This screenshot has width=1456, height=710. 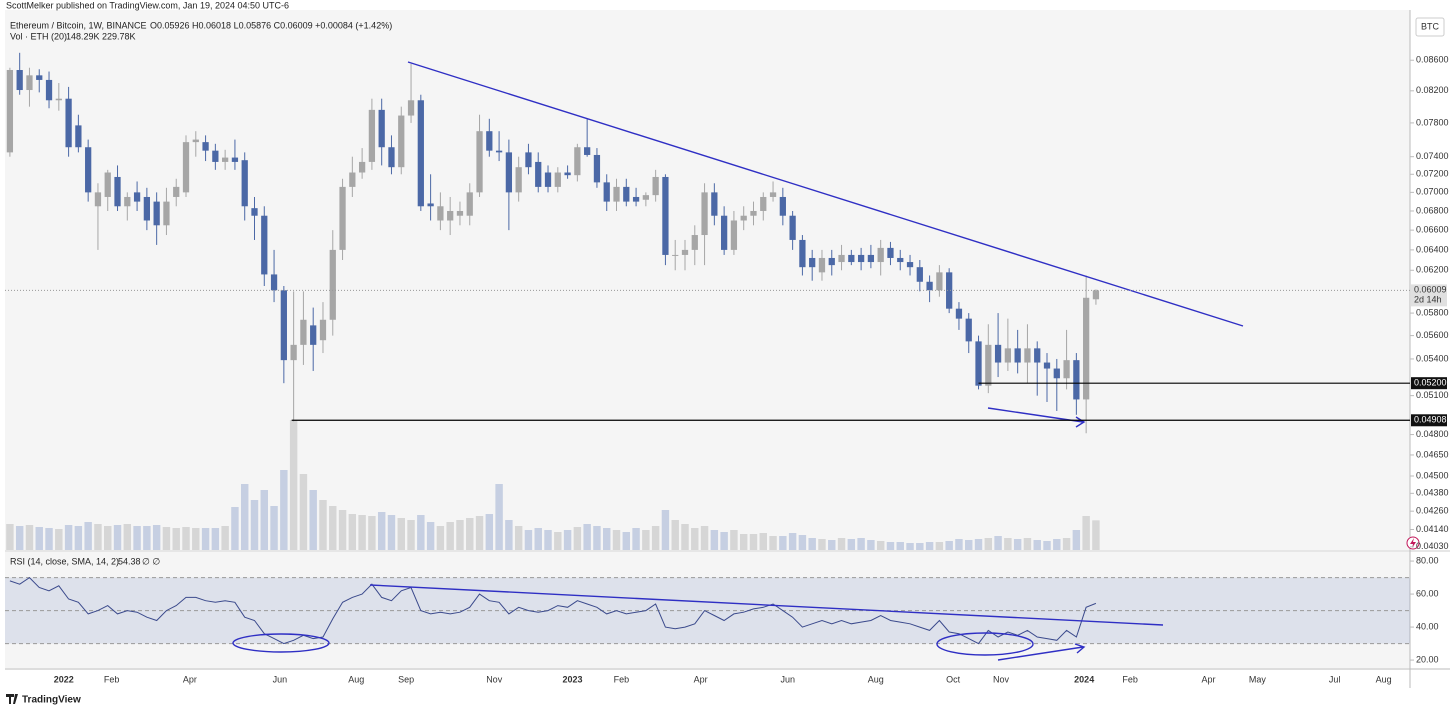 What do you see at coordinates (1430, 27) in the screenshot?
I see `currency-box` at bounding box center [1430, 27].